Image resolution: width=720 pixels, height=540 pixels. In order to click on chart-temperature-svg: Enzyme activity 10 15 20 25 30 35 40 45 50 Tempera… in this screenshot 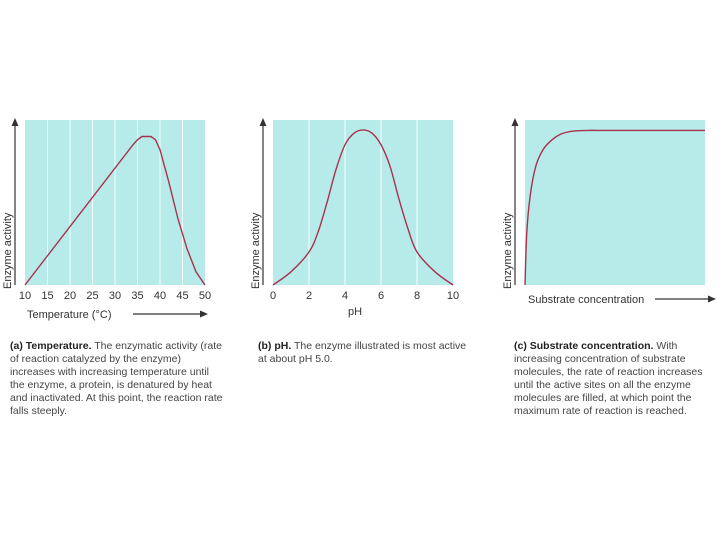, I will do `click(106, 219)`.